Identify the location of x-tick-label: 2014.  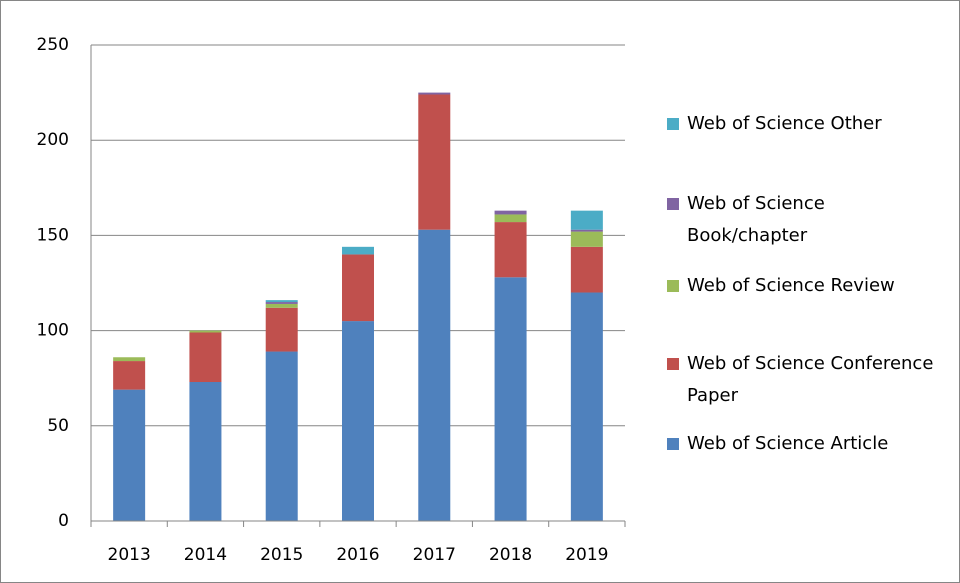
(205, 555).